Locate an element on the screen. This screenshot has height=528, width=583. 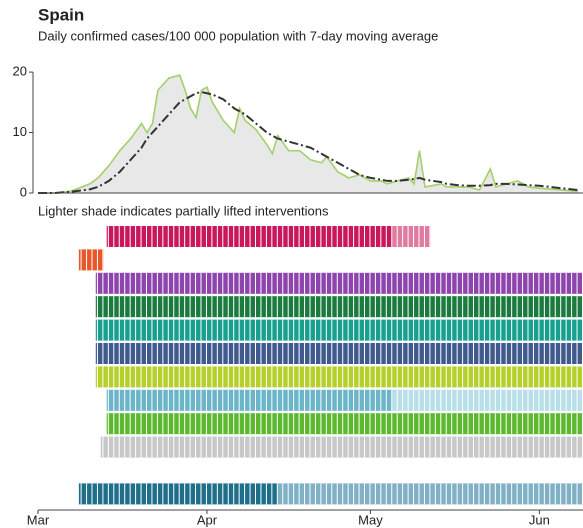
y-tick-label: 10 is located at coordinates (20, 131).